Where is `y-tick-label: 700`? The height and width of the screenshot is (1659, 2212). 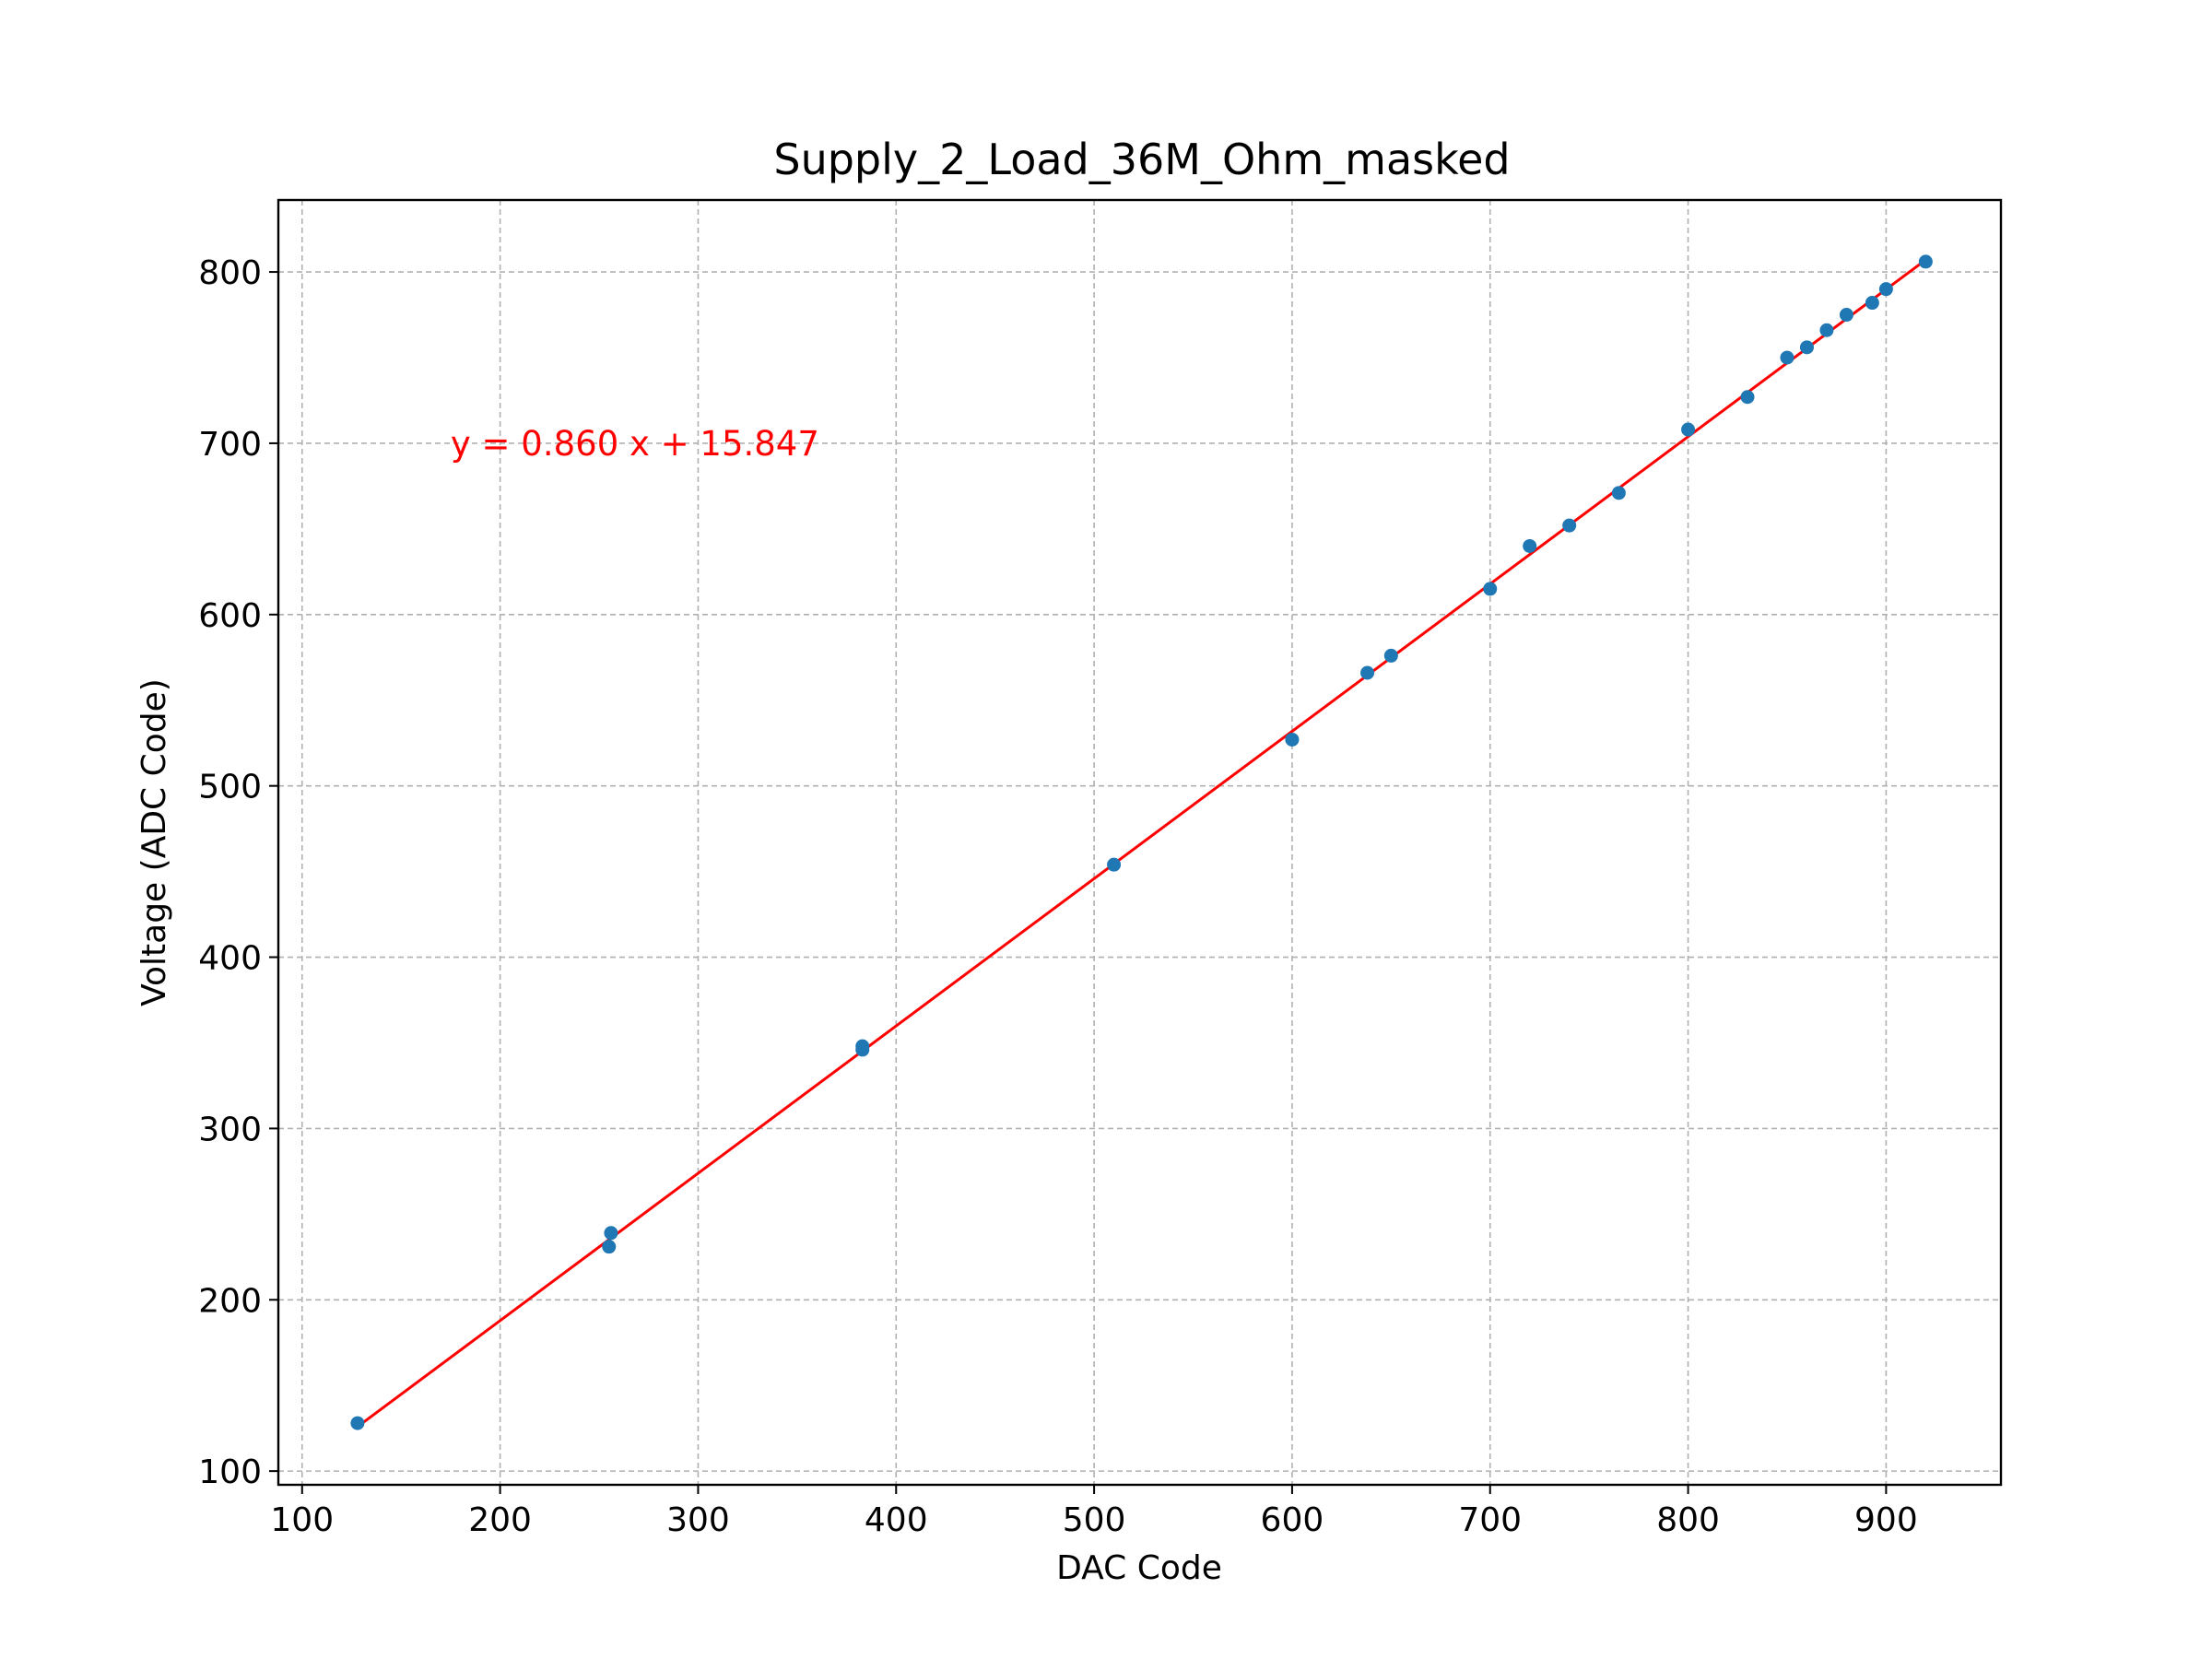
y-tick-label: 700 is located at coordinates (230, 445).